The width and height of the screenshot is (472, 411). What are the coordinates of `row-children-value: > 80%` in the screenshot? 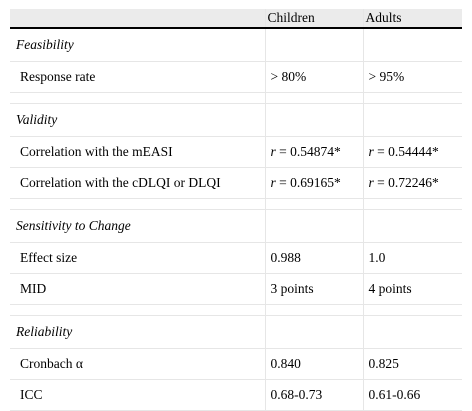 It's located at (313, 77).